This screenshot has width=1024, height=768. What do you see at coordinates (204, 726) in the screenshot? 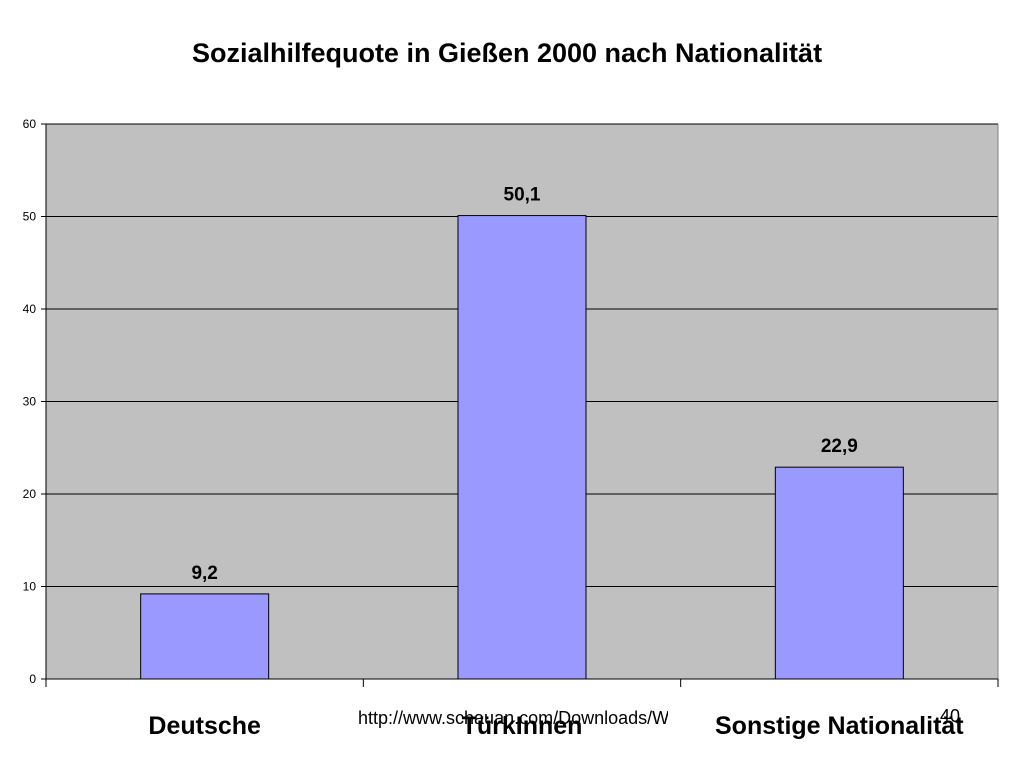
I see `category-label-0: Deutsche` at bounding box center [204, 726].